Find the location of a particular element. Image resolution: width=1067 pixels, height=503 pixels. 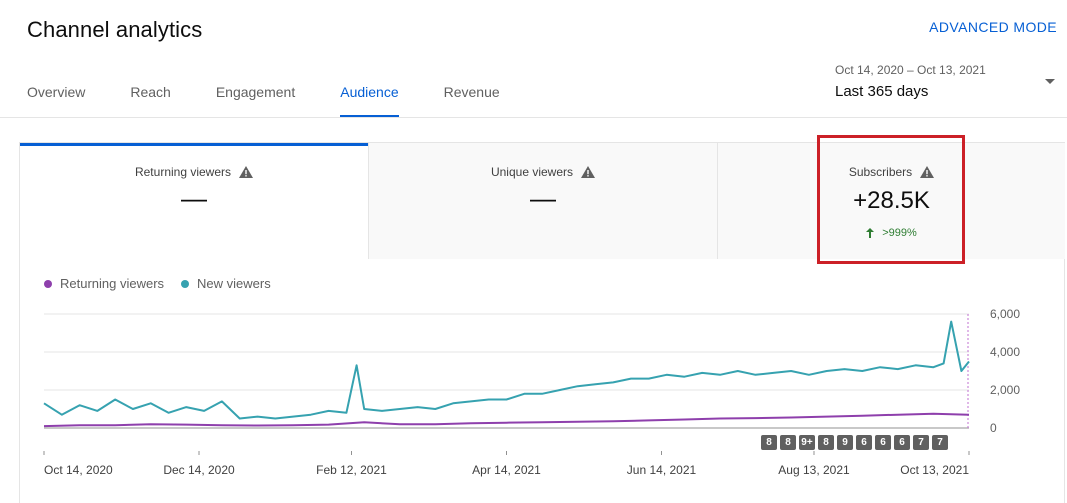

metric-delta-text: >999% is located at coordinates (899, 233).